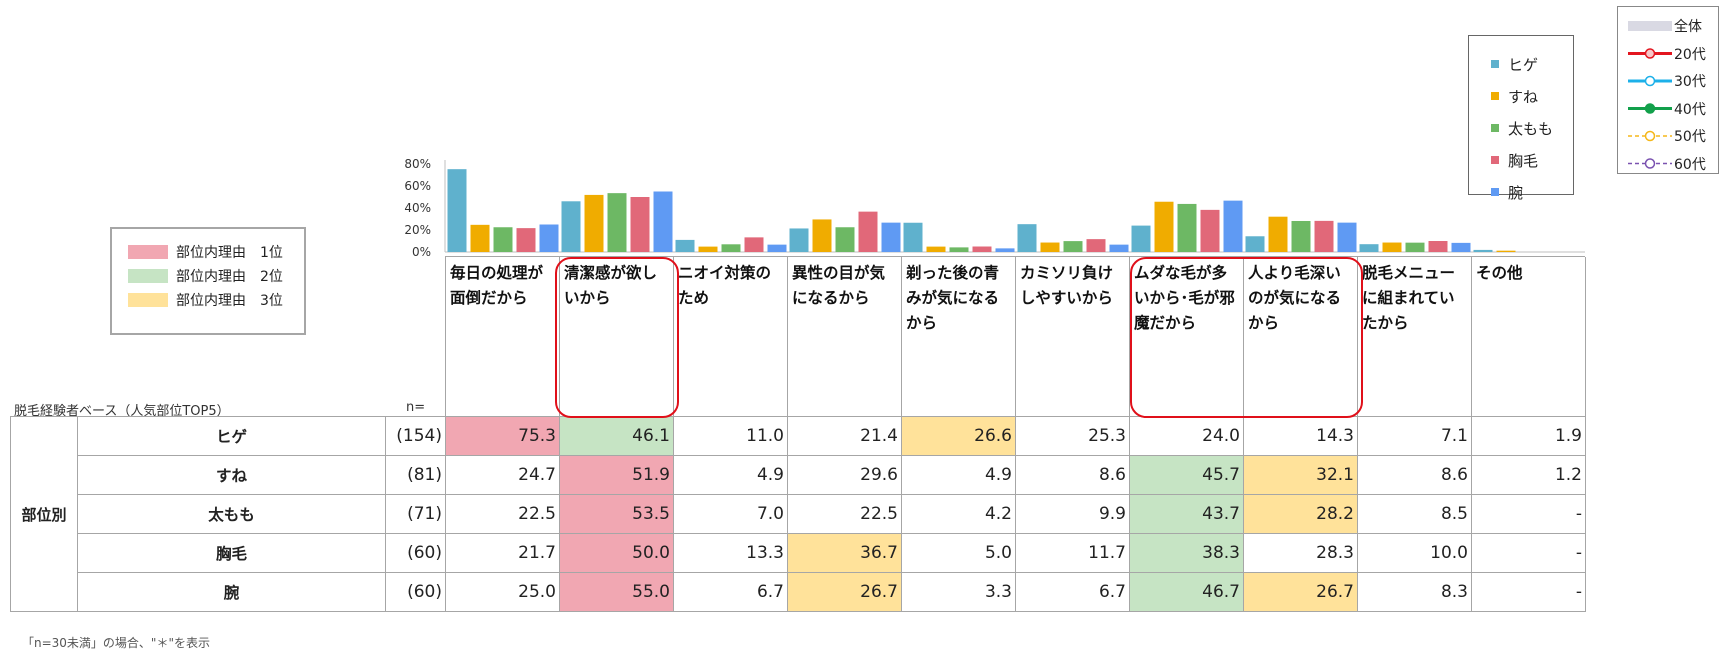  I want to click on line-legend-label: 全体, so click(1688, 27).